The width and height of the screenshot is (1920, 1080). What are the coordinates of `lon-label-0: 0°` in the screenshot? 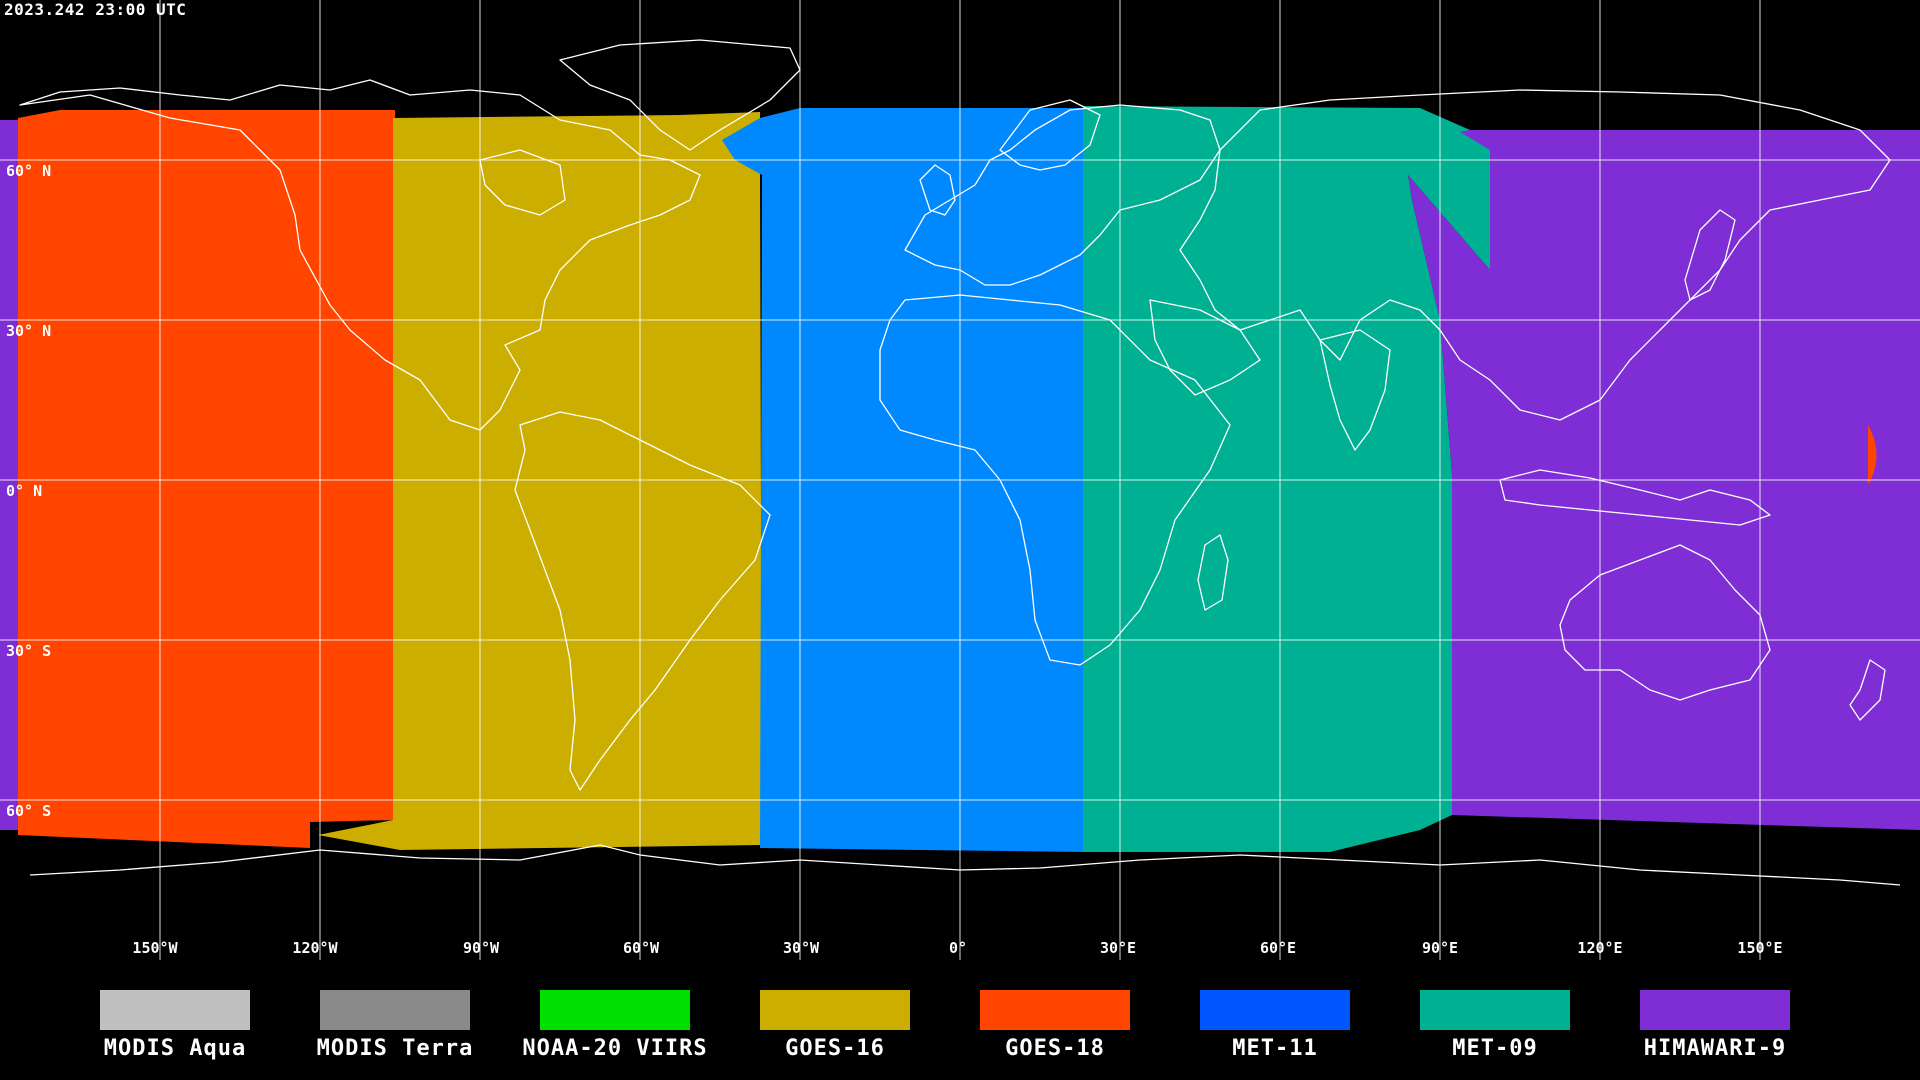 It's located at (958, 948).